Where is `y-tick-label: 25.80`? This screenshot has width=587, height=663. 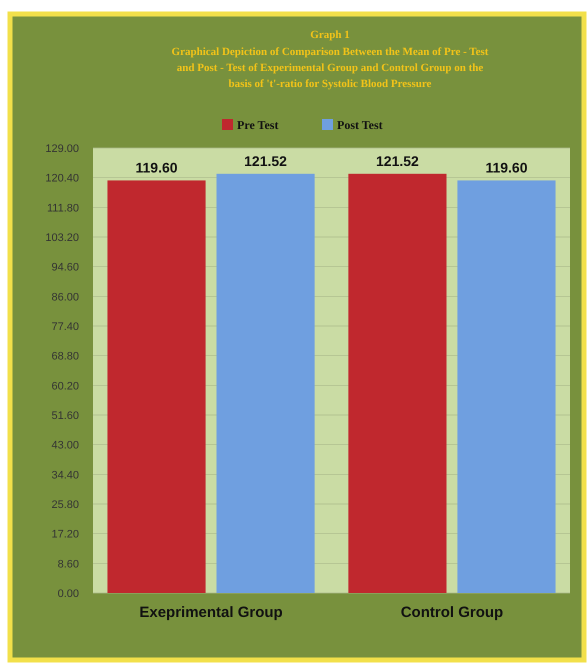 y-tick-label: 25.80 is located at coordinates (65, 505).